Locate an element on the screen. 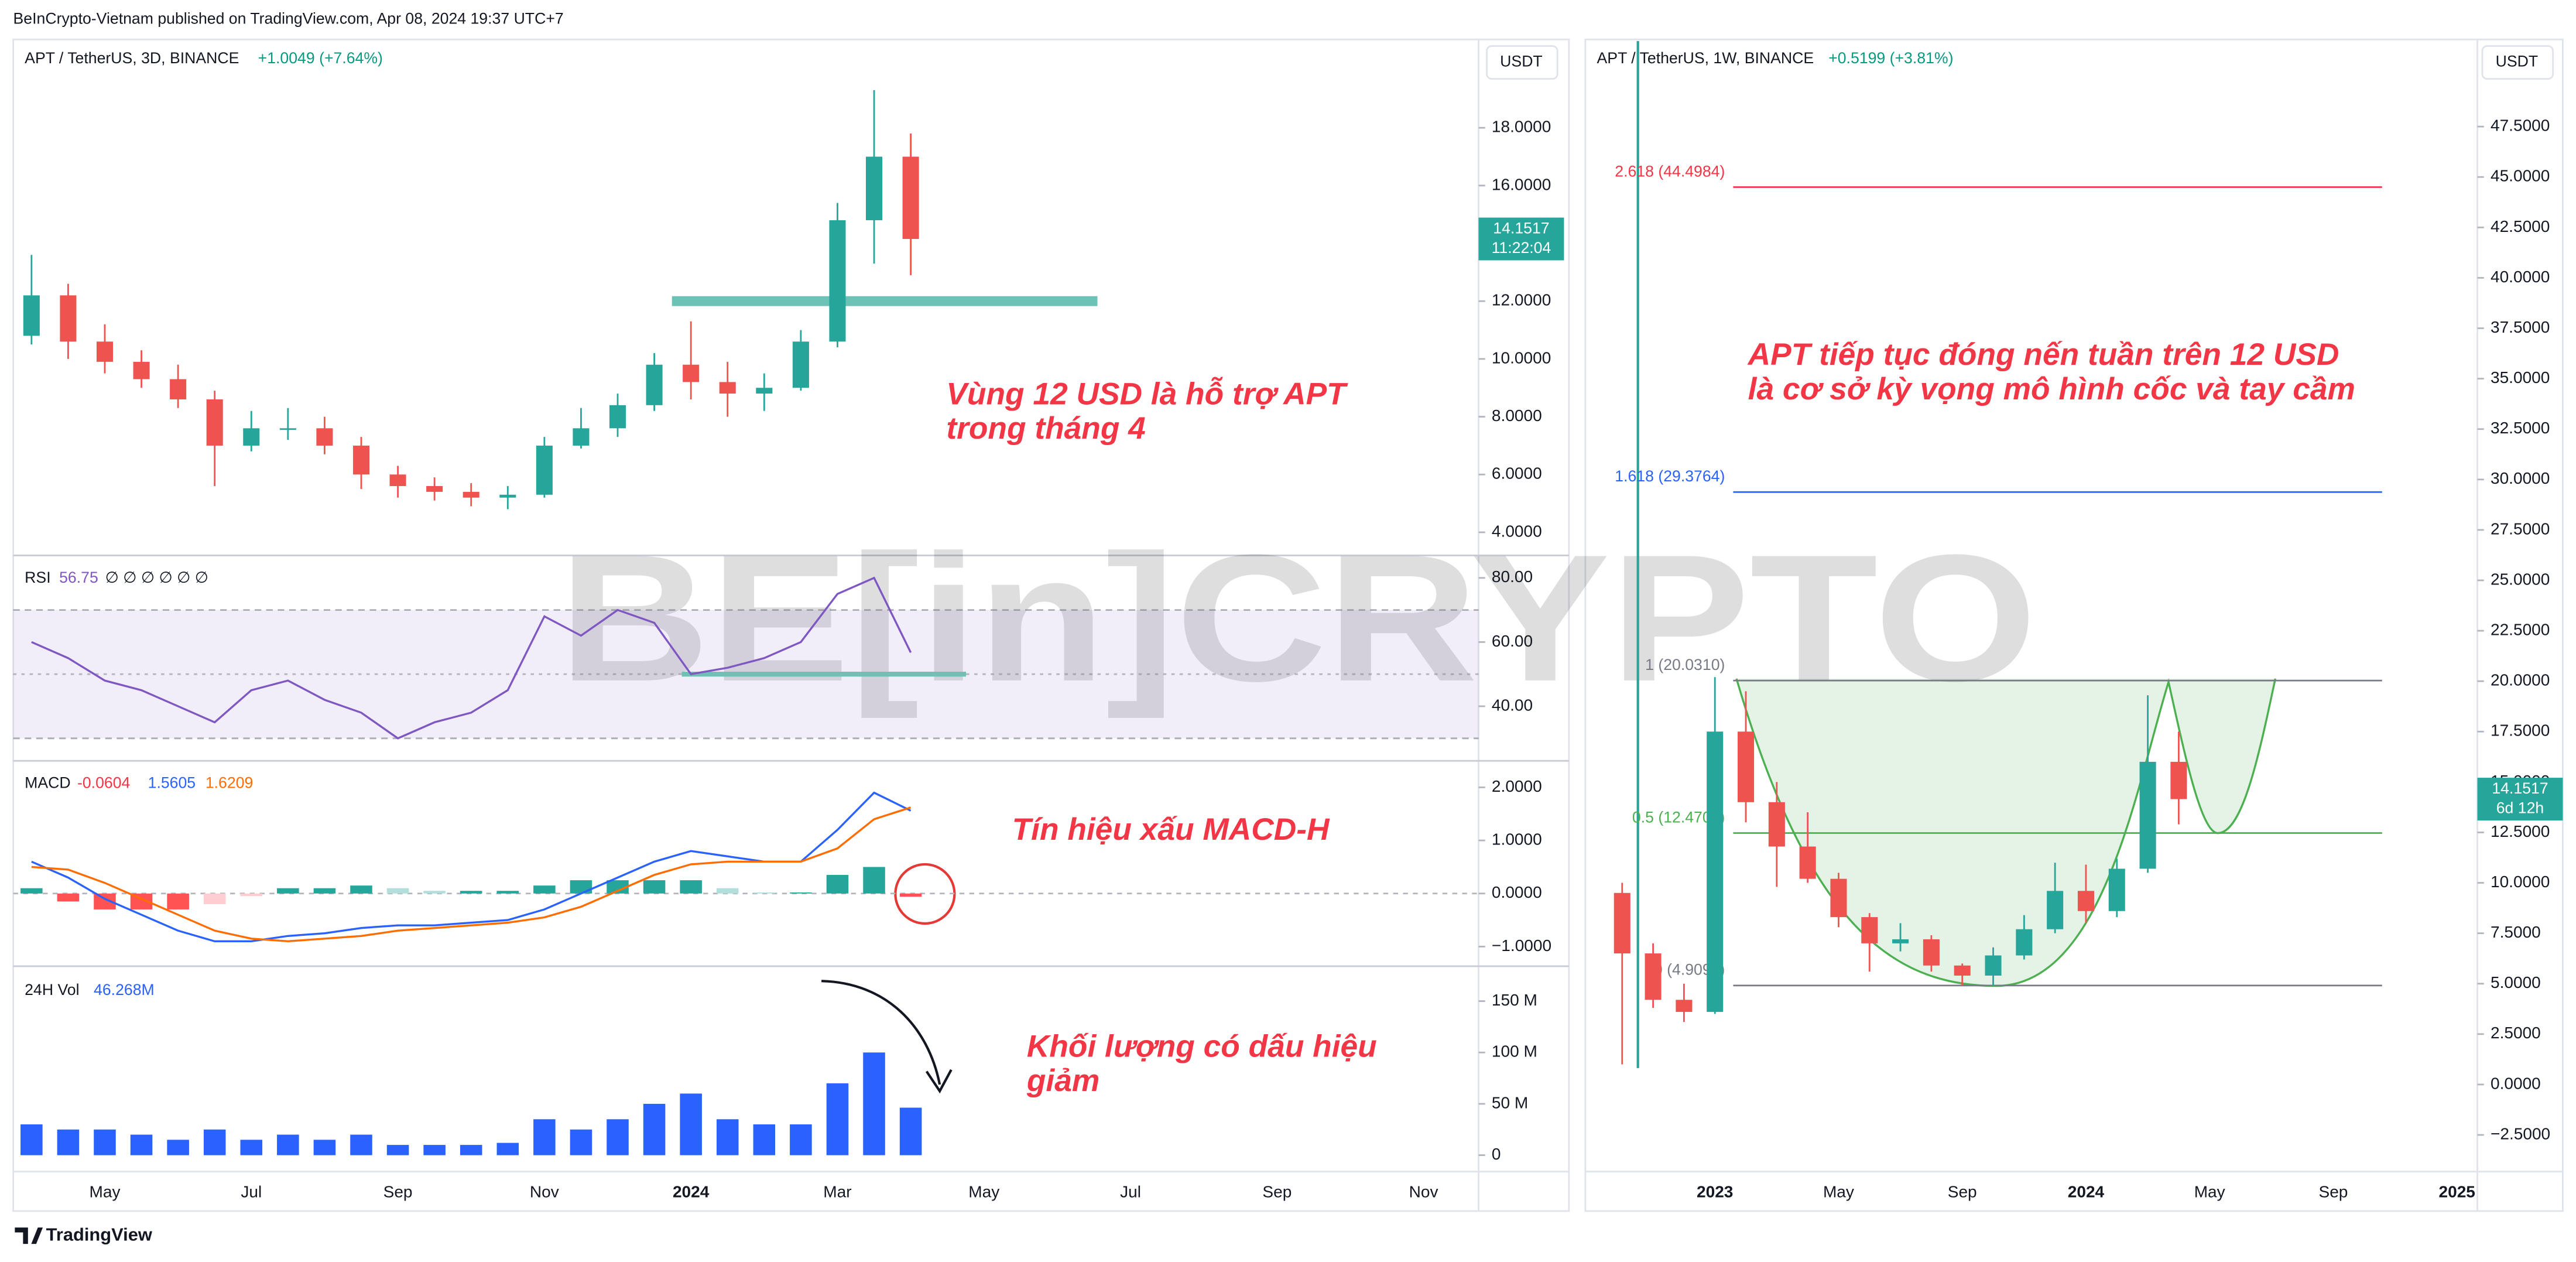 The image size is (2576, 1262). x-tick-label: 2023 is located at coordinates (1715, 1192).